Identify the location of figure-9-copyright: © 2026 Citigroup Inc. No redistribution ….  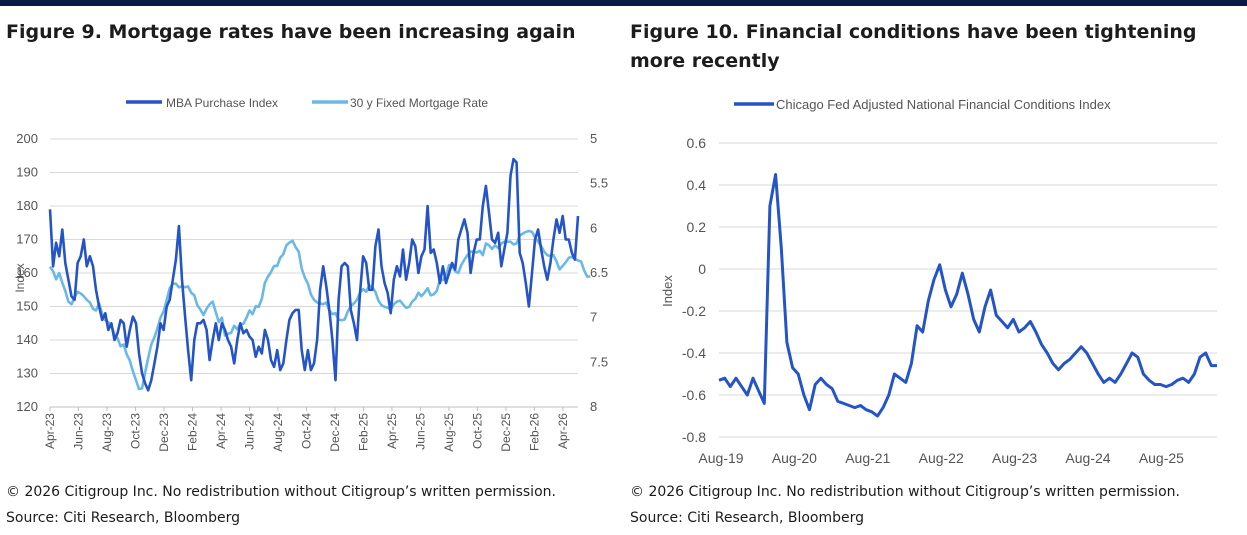
(281, 492).